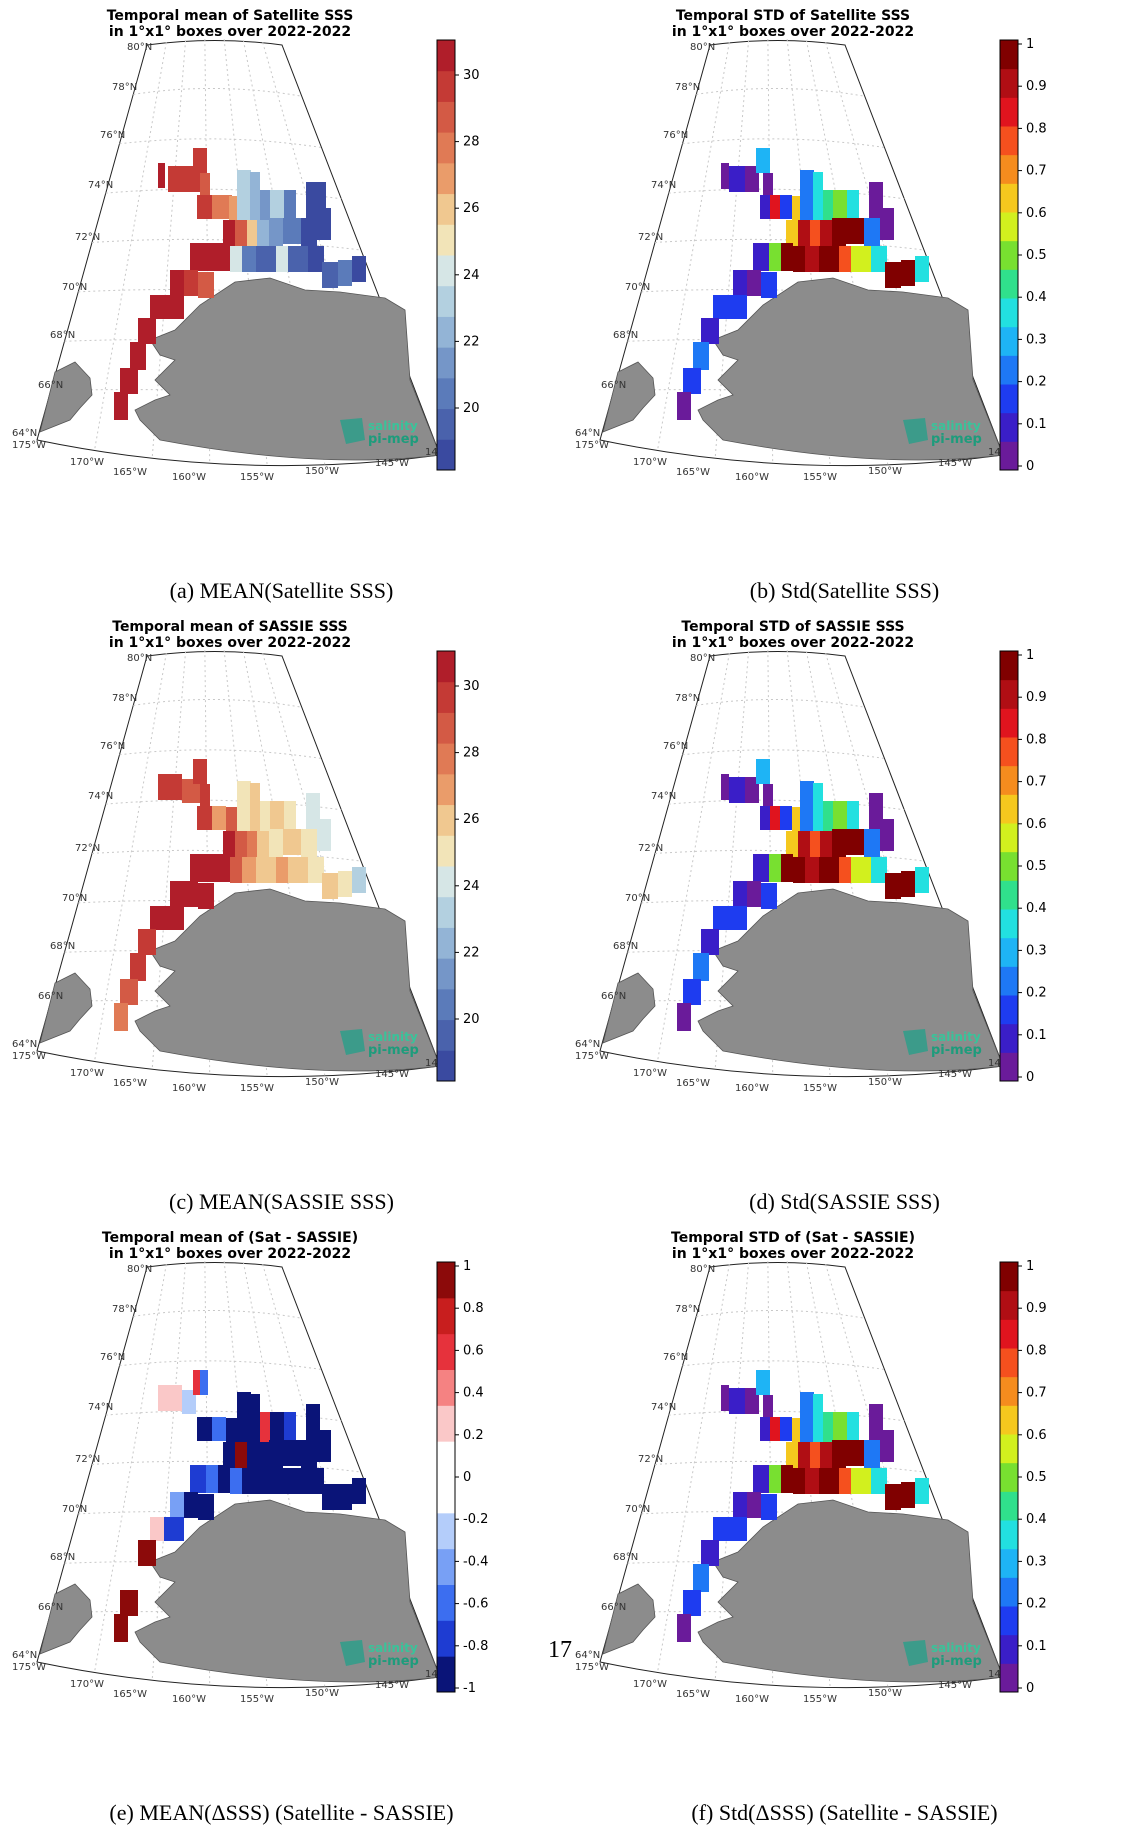  I want to click on colorbar-tick-label: 1, so click(1030, 44).